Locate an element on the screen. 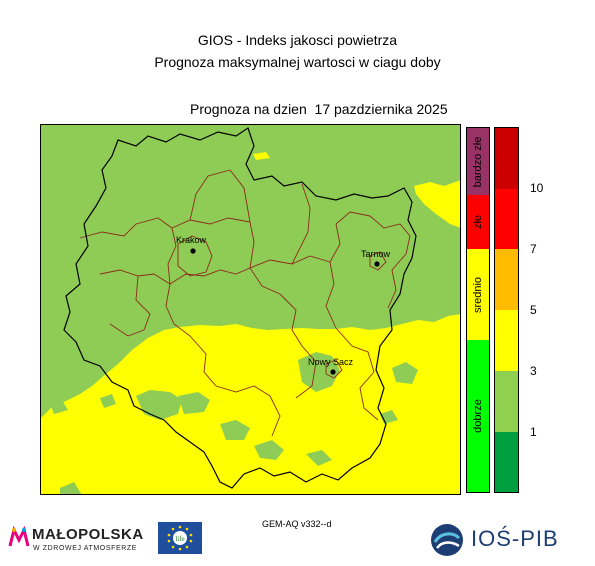 The width and height of the screenshot is (595, 566). legend-label: srednio is located at coordinates (478, 294).